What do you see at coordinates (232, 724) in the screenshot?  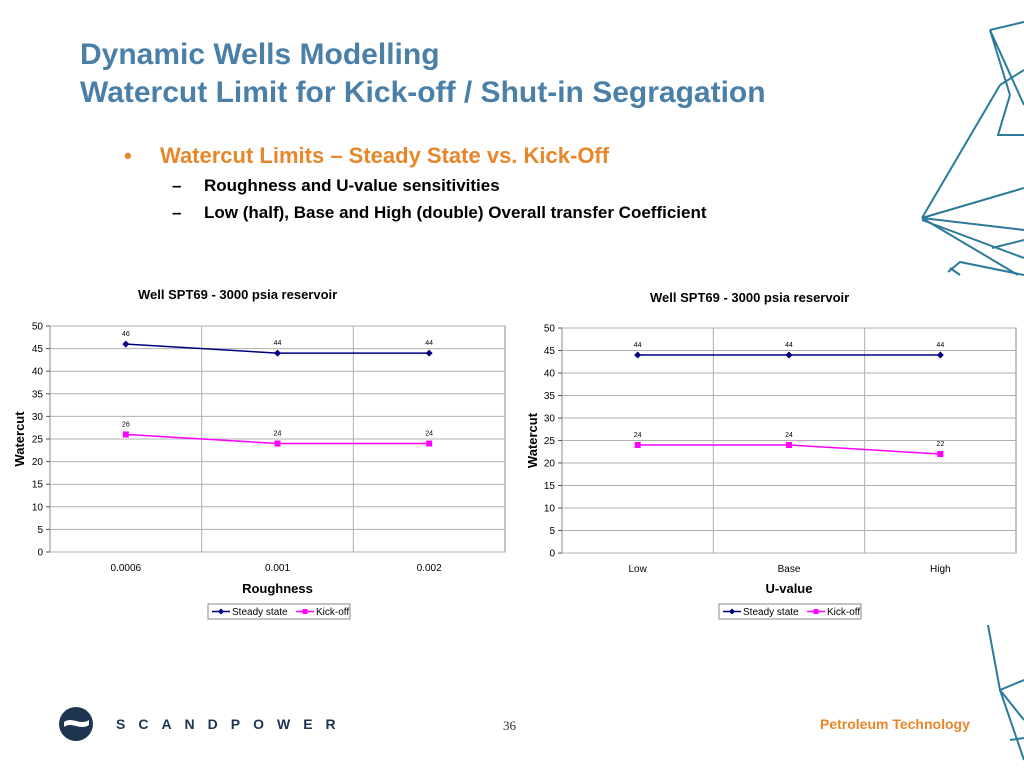 I see `brand-name: SCANDPOWER` at bounding box center [232, 724].